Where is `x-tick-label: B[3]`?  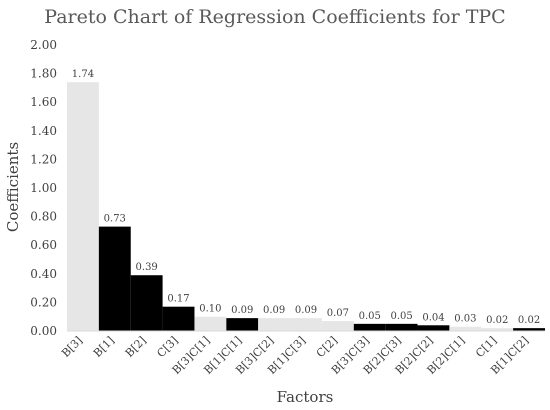 x-tick-label: B[3] is located at coordinates (72, 347).